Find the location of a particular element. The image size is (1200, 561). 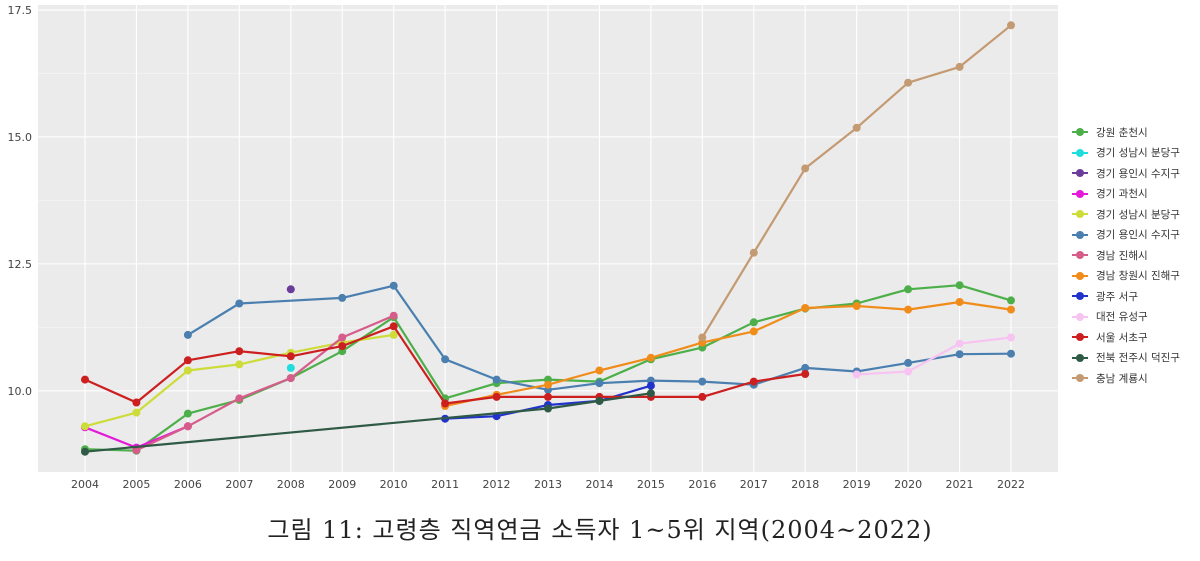

legend-item: 경남 창원시 진해구 is located at coordinates (1136, 276).